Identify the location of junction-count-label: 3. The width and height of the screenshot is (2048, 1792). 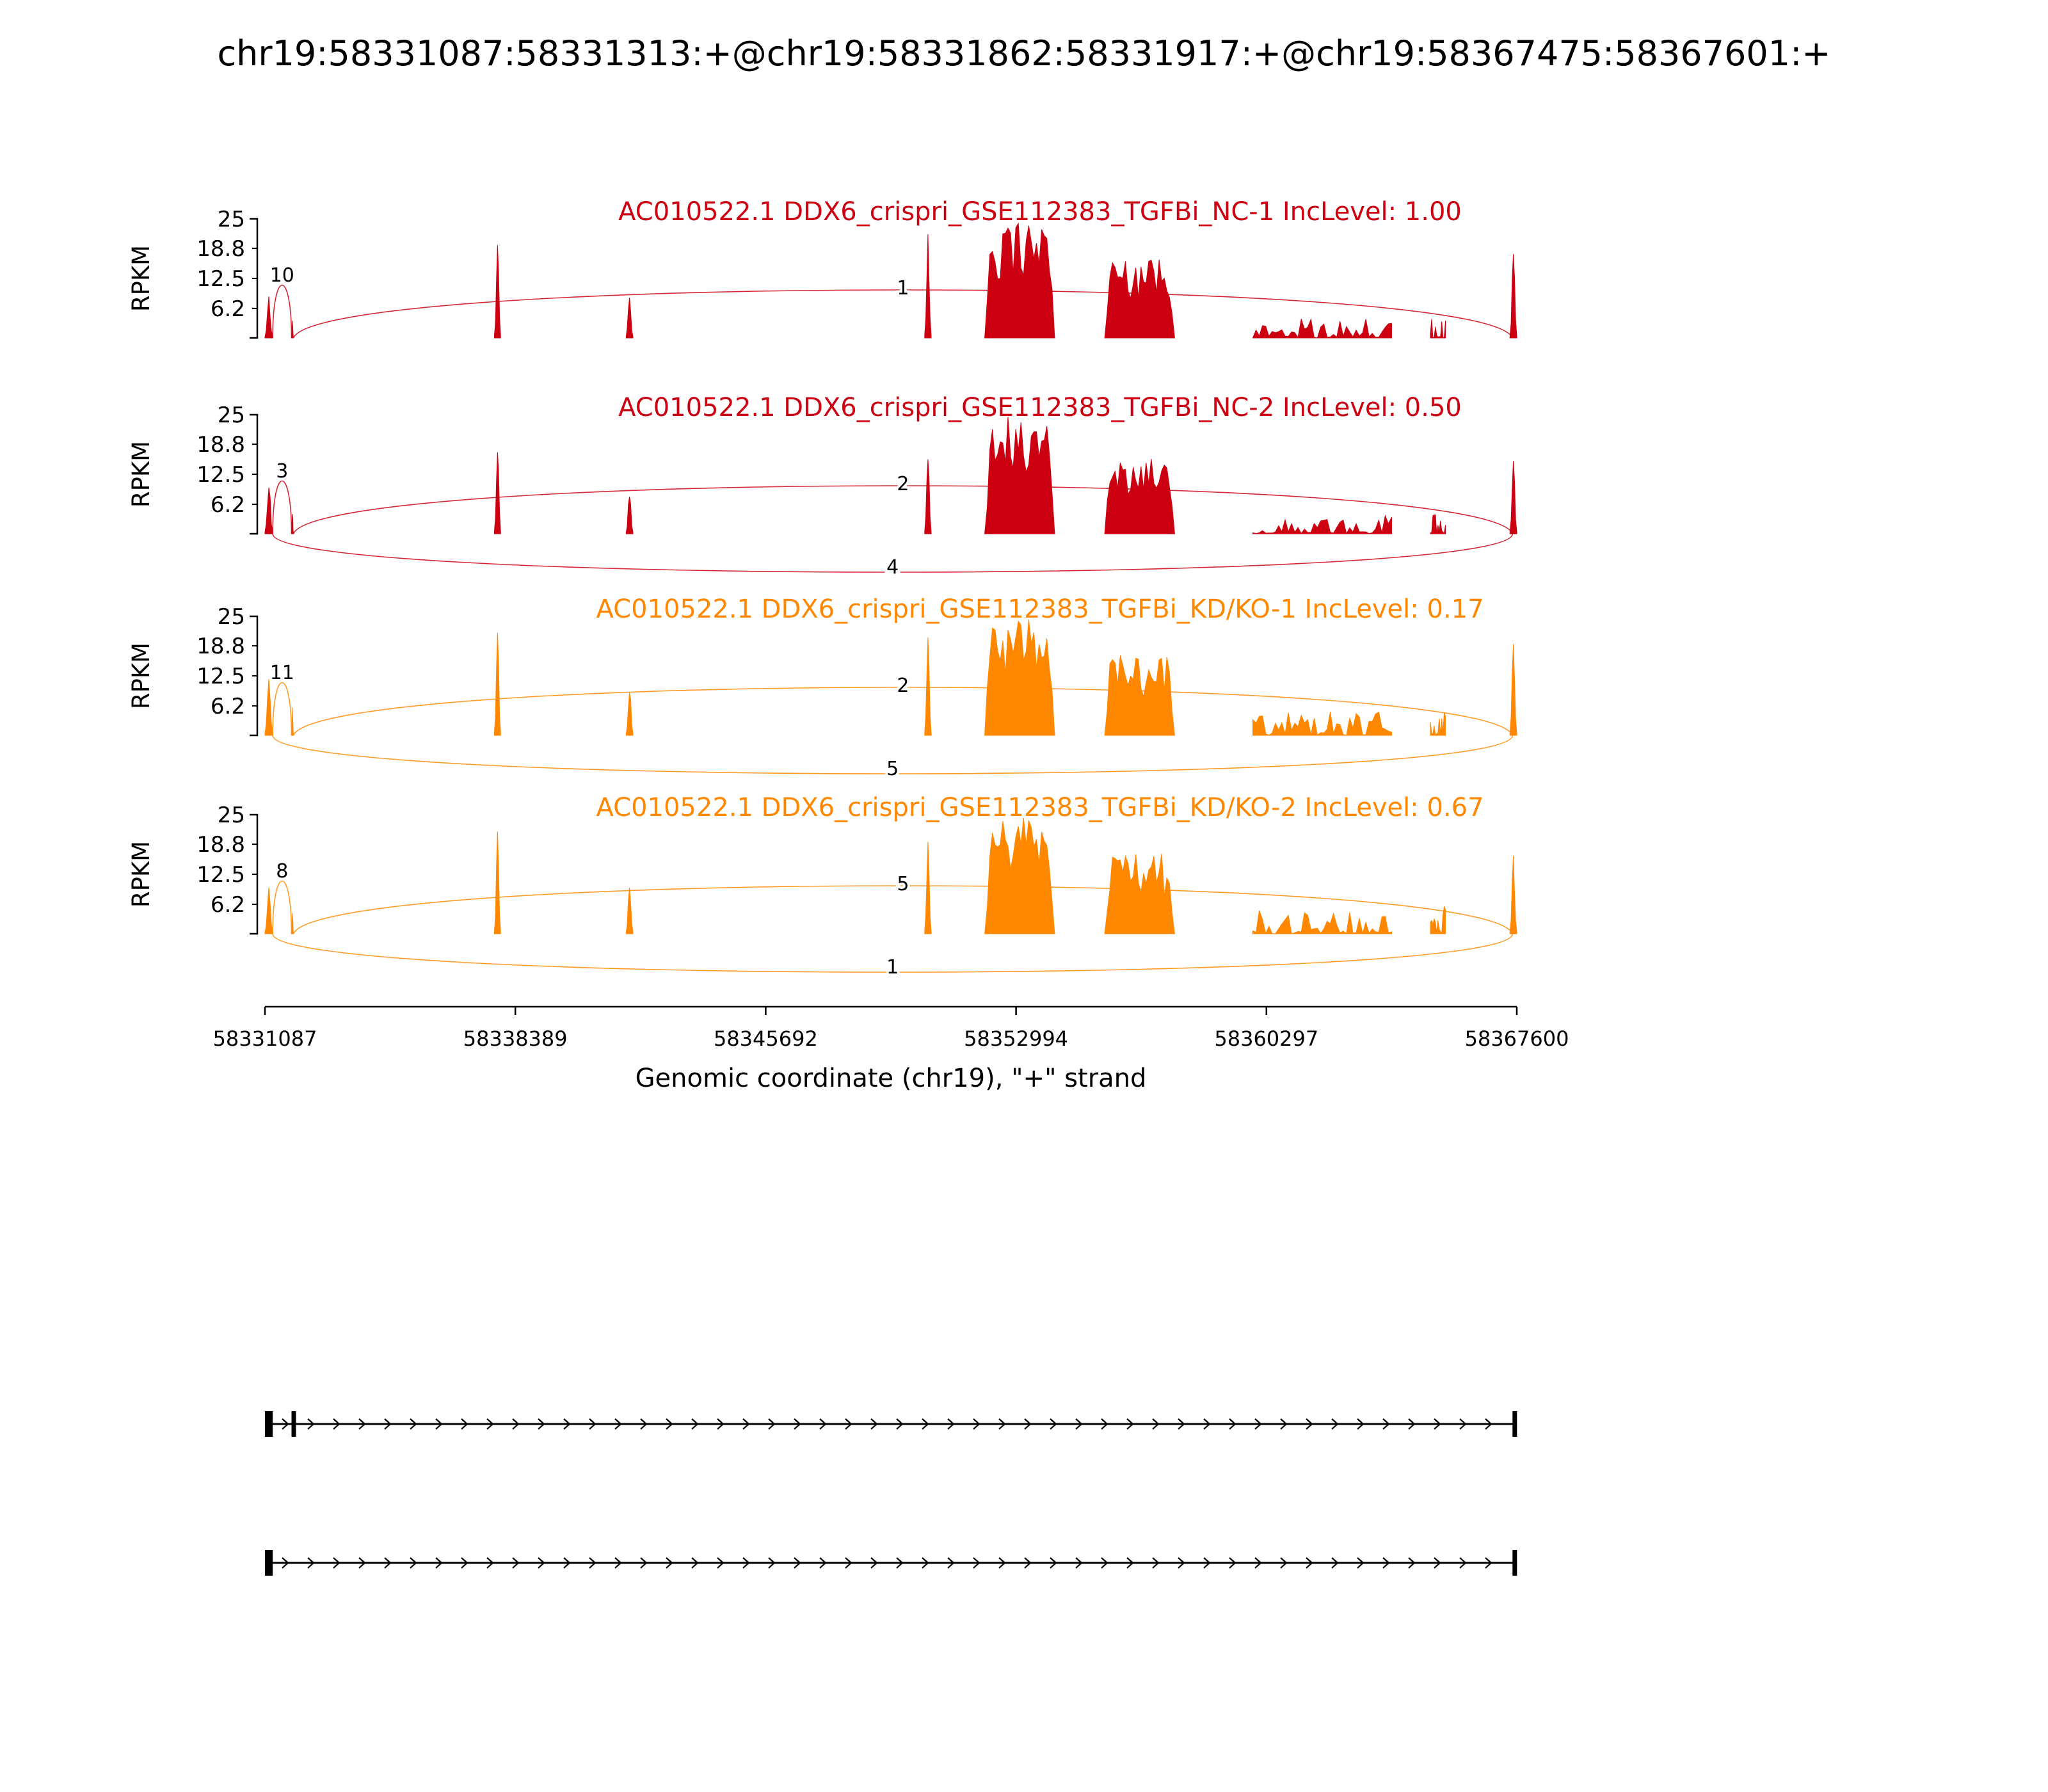
(282, 471).